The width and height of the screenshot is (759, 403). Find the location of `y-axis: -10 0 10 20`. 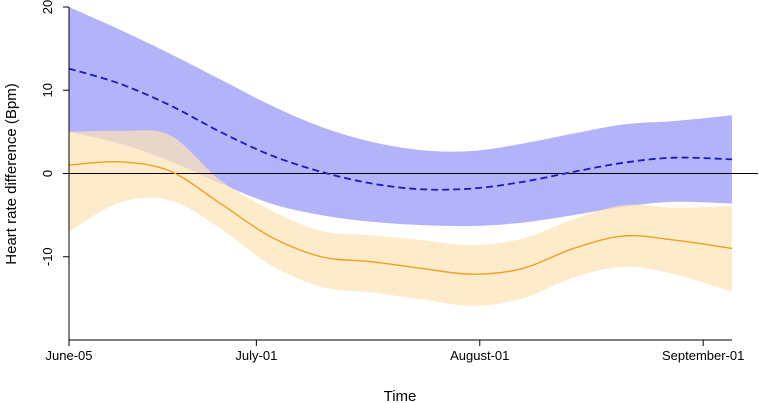

y-axis: -10 0 10 20 is located at coordinates (55, 170).